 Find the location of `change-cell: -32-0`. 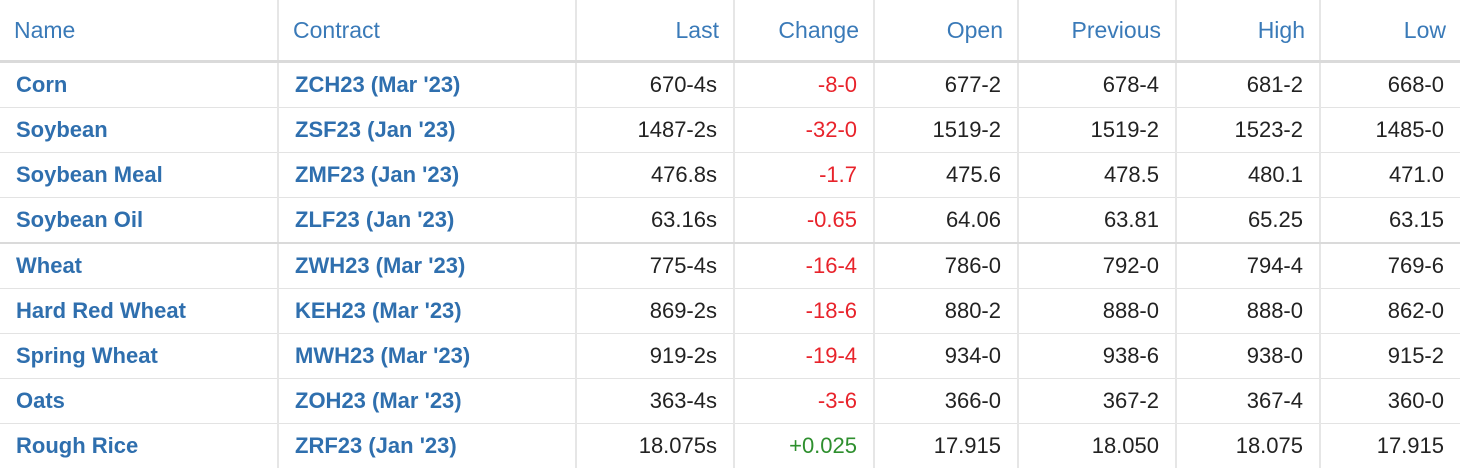

change-cell: -32-0 is located at coordinates (804, 130).